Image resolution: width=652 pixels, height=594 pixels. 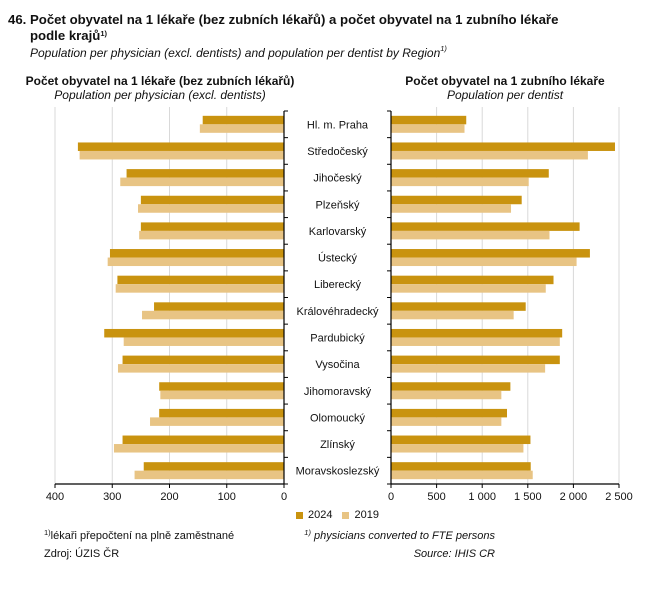 What do you see at coordinates (574, 497) in the screenshot?
I see `right-x-tick-label: 2 000` at bounding box center [574, 497].